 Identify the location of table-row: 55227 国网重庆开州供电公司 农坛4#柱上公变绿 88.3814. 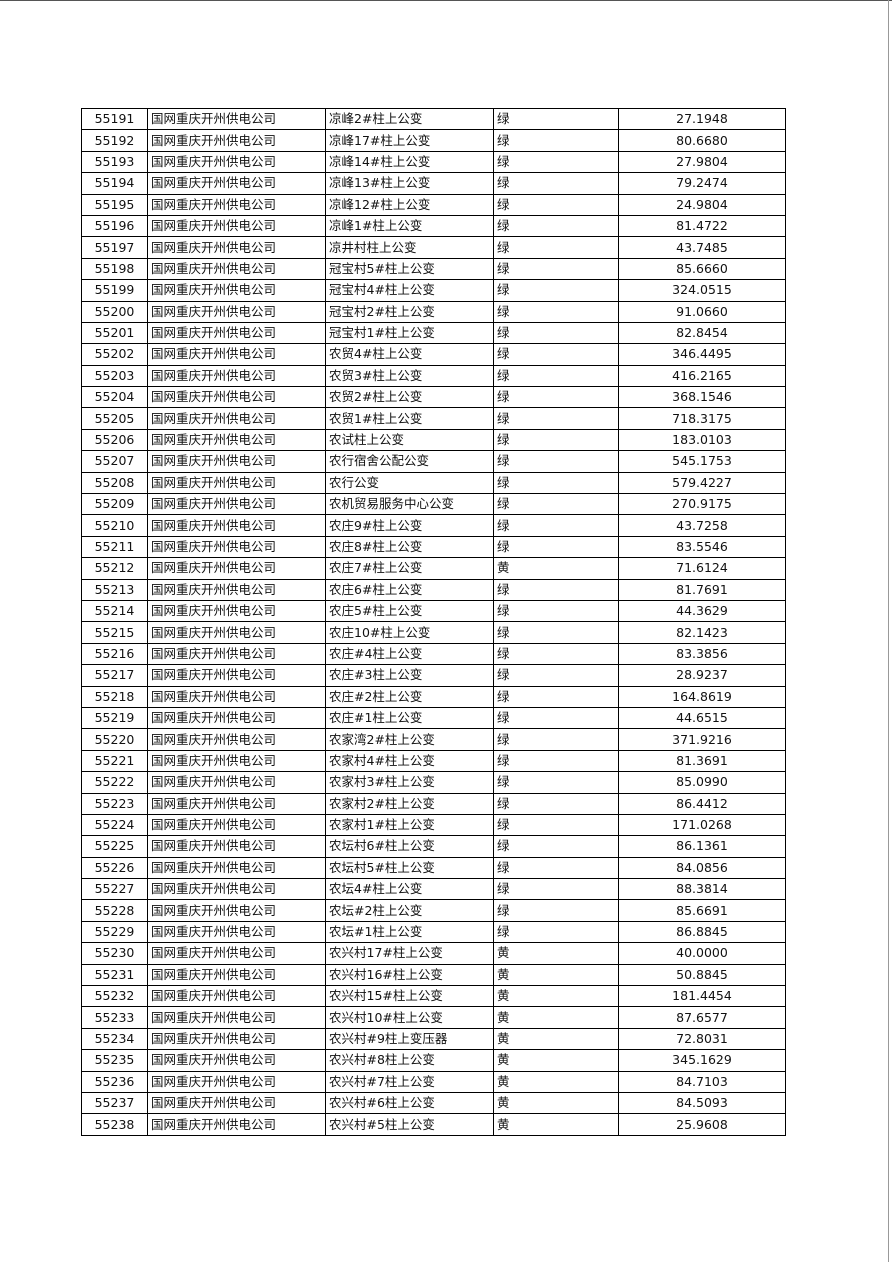
(433, 889).